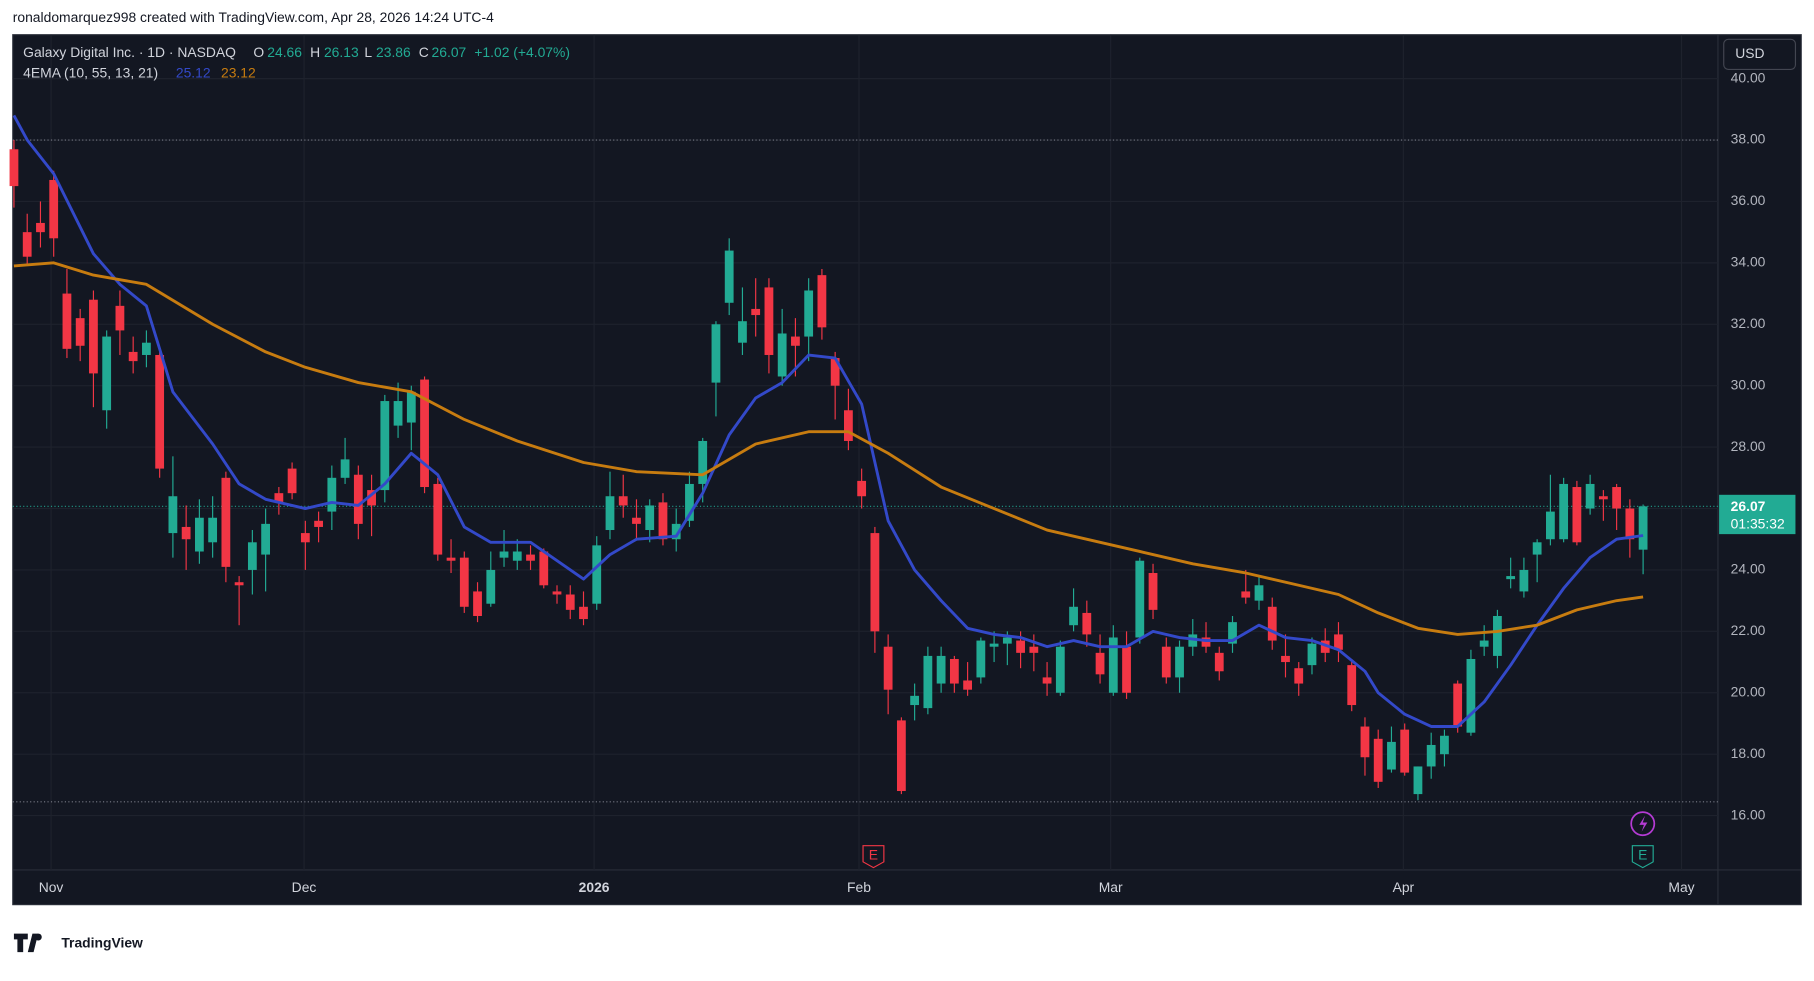 This screenshot has width=1814, height=981. Describe the element at coordinates (193, 73) in the screenshot. I see `ema-fast-value: 25.12` at that location.